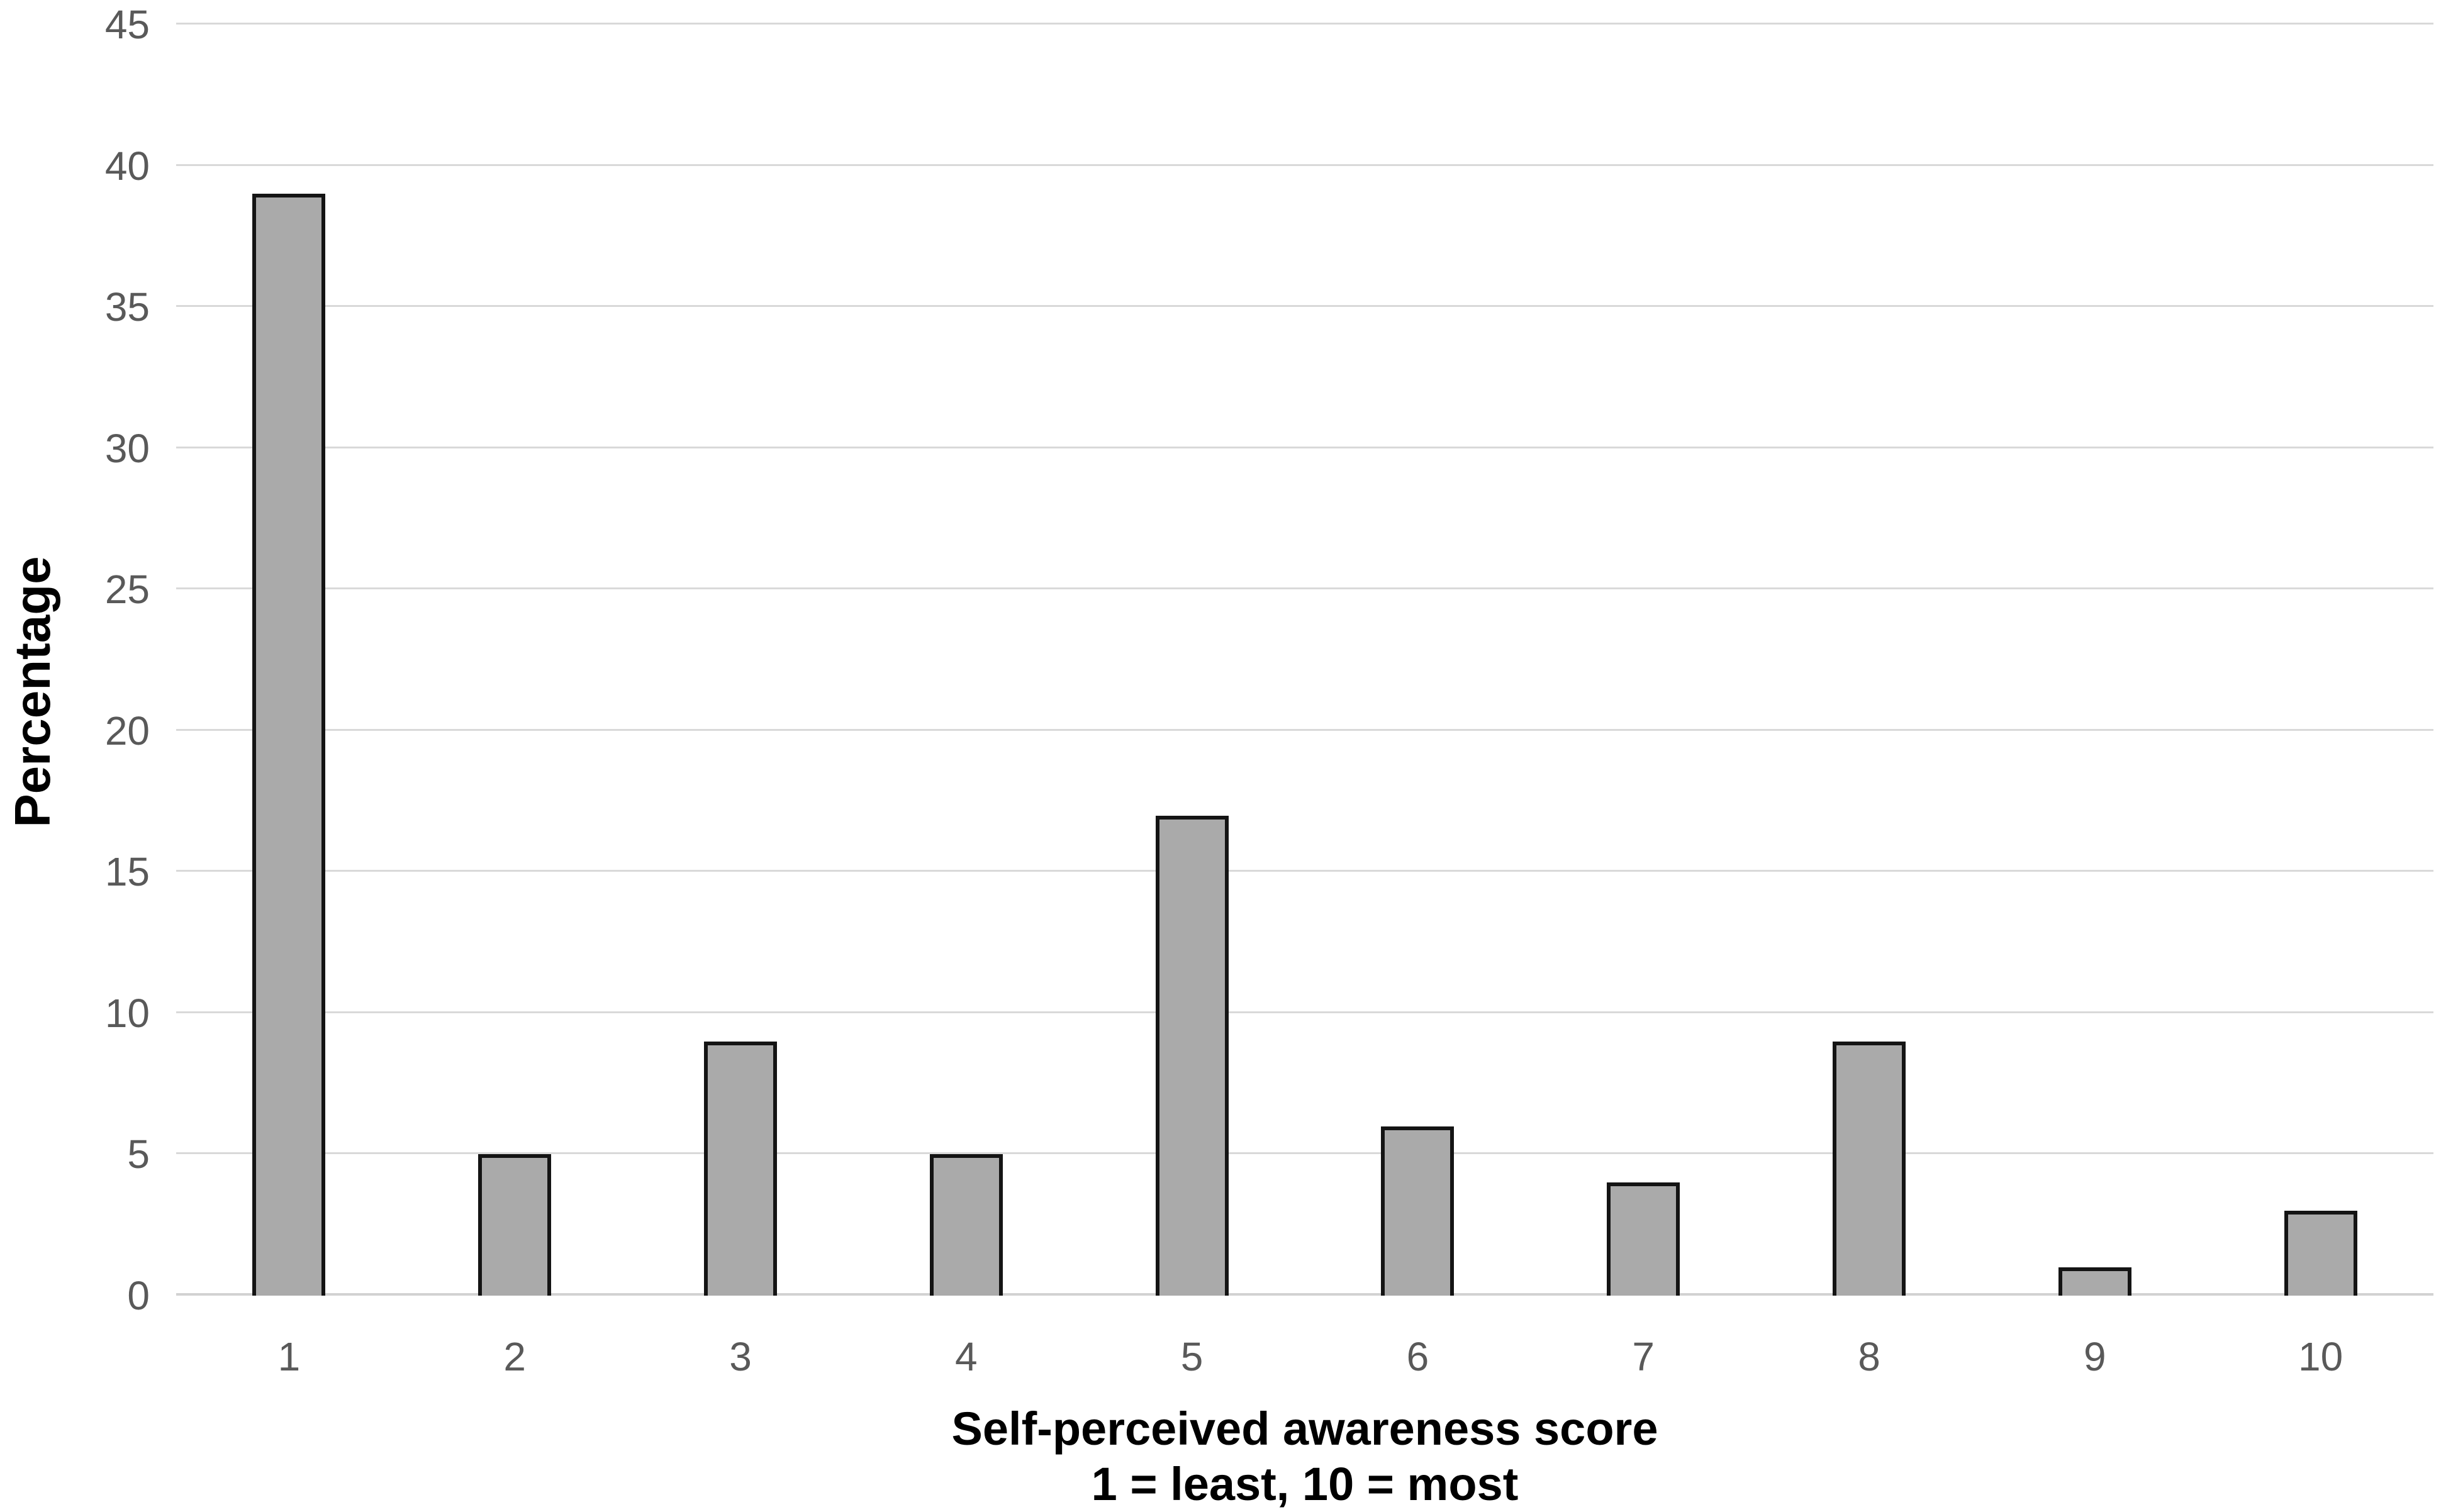  I want to click on x-tick-label: 8, so click(1869, 1357).